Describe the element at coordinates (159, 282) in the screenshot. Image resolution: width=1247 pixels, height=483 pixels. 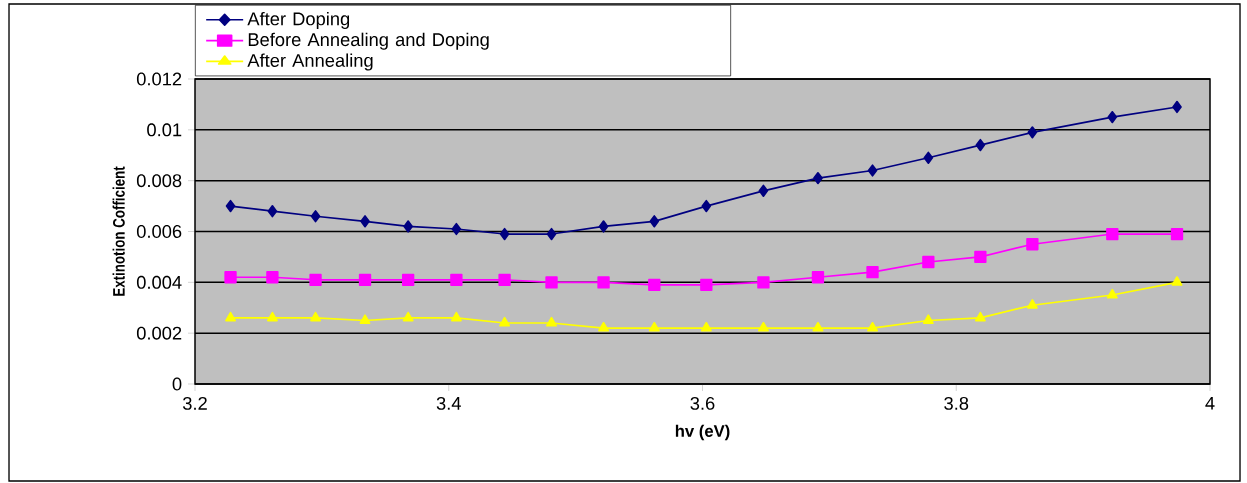
I see `y-tick-label: 0.004` at that location.